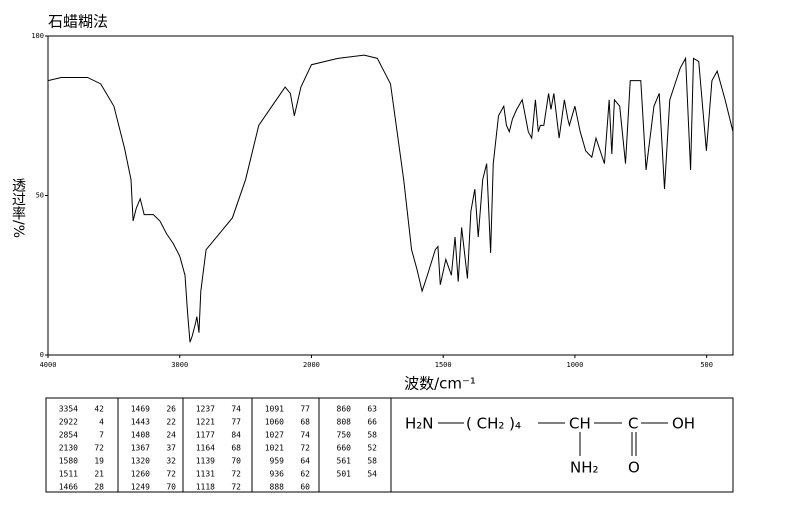  I want to click on peak-transmittance: 63, so click(372, 409).